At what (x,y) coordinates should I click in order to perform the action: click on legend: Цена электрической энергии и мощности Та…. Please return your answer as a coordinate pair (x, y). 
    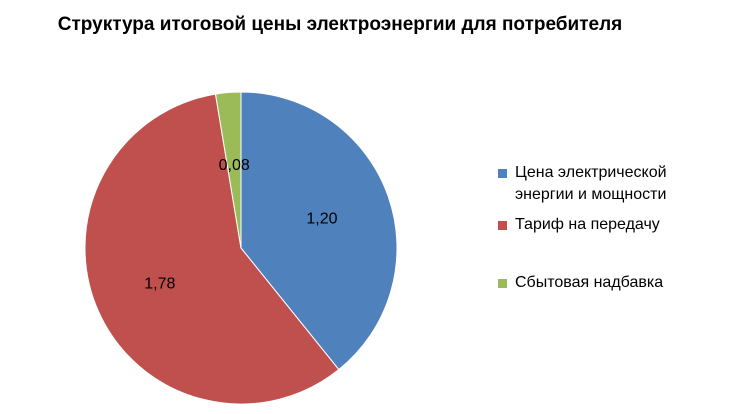
    Looking at the image, I should click on (610, 228).